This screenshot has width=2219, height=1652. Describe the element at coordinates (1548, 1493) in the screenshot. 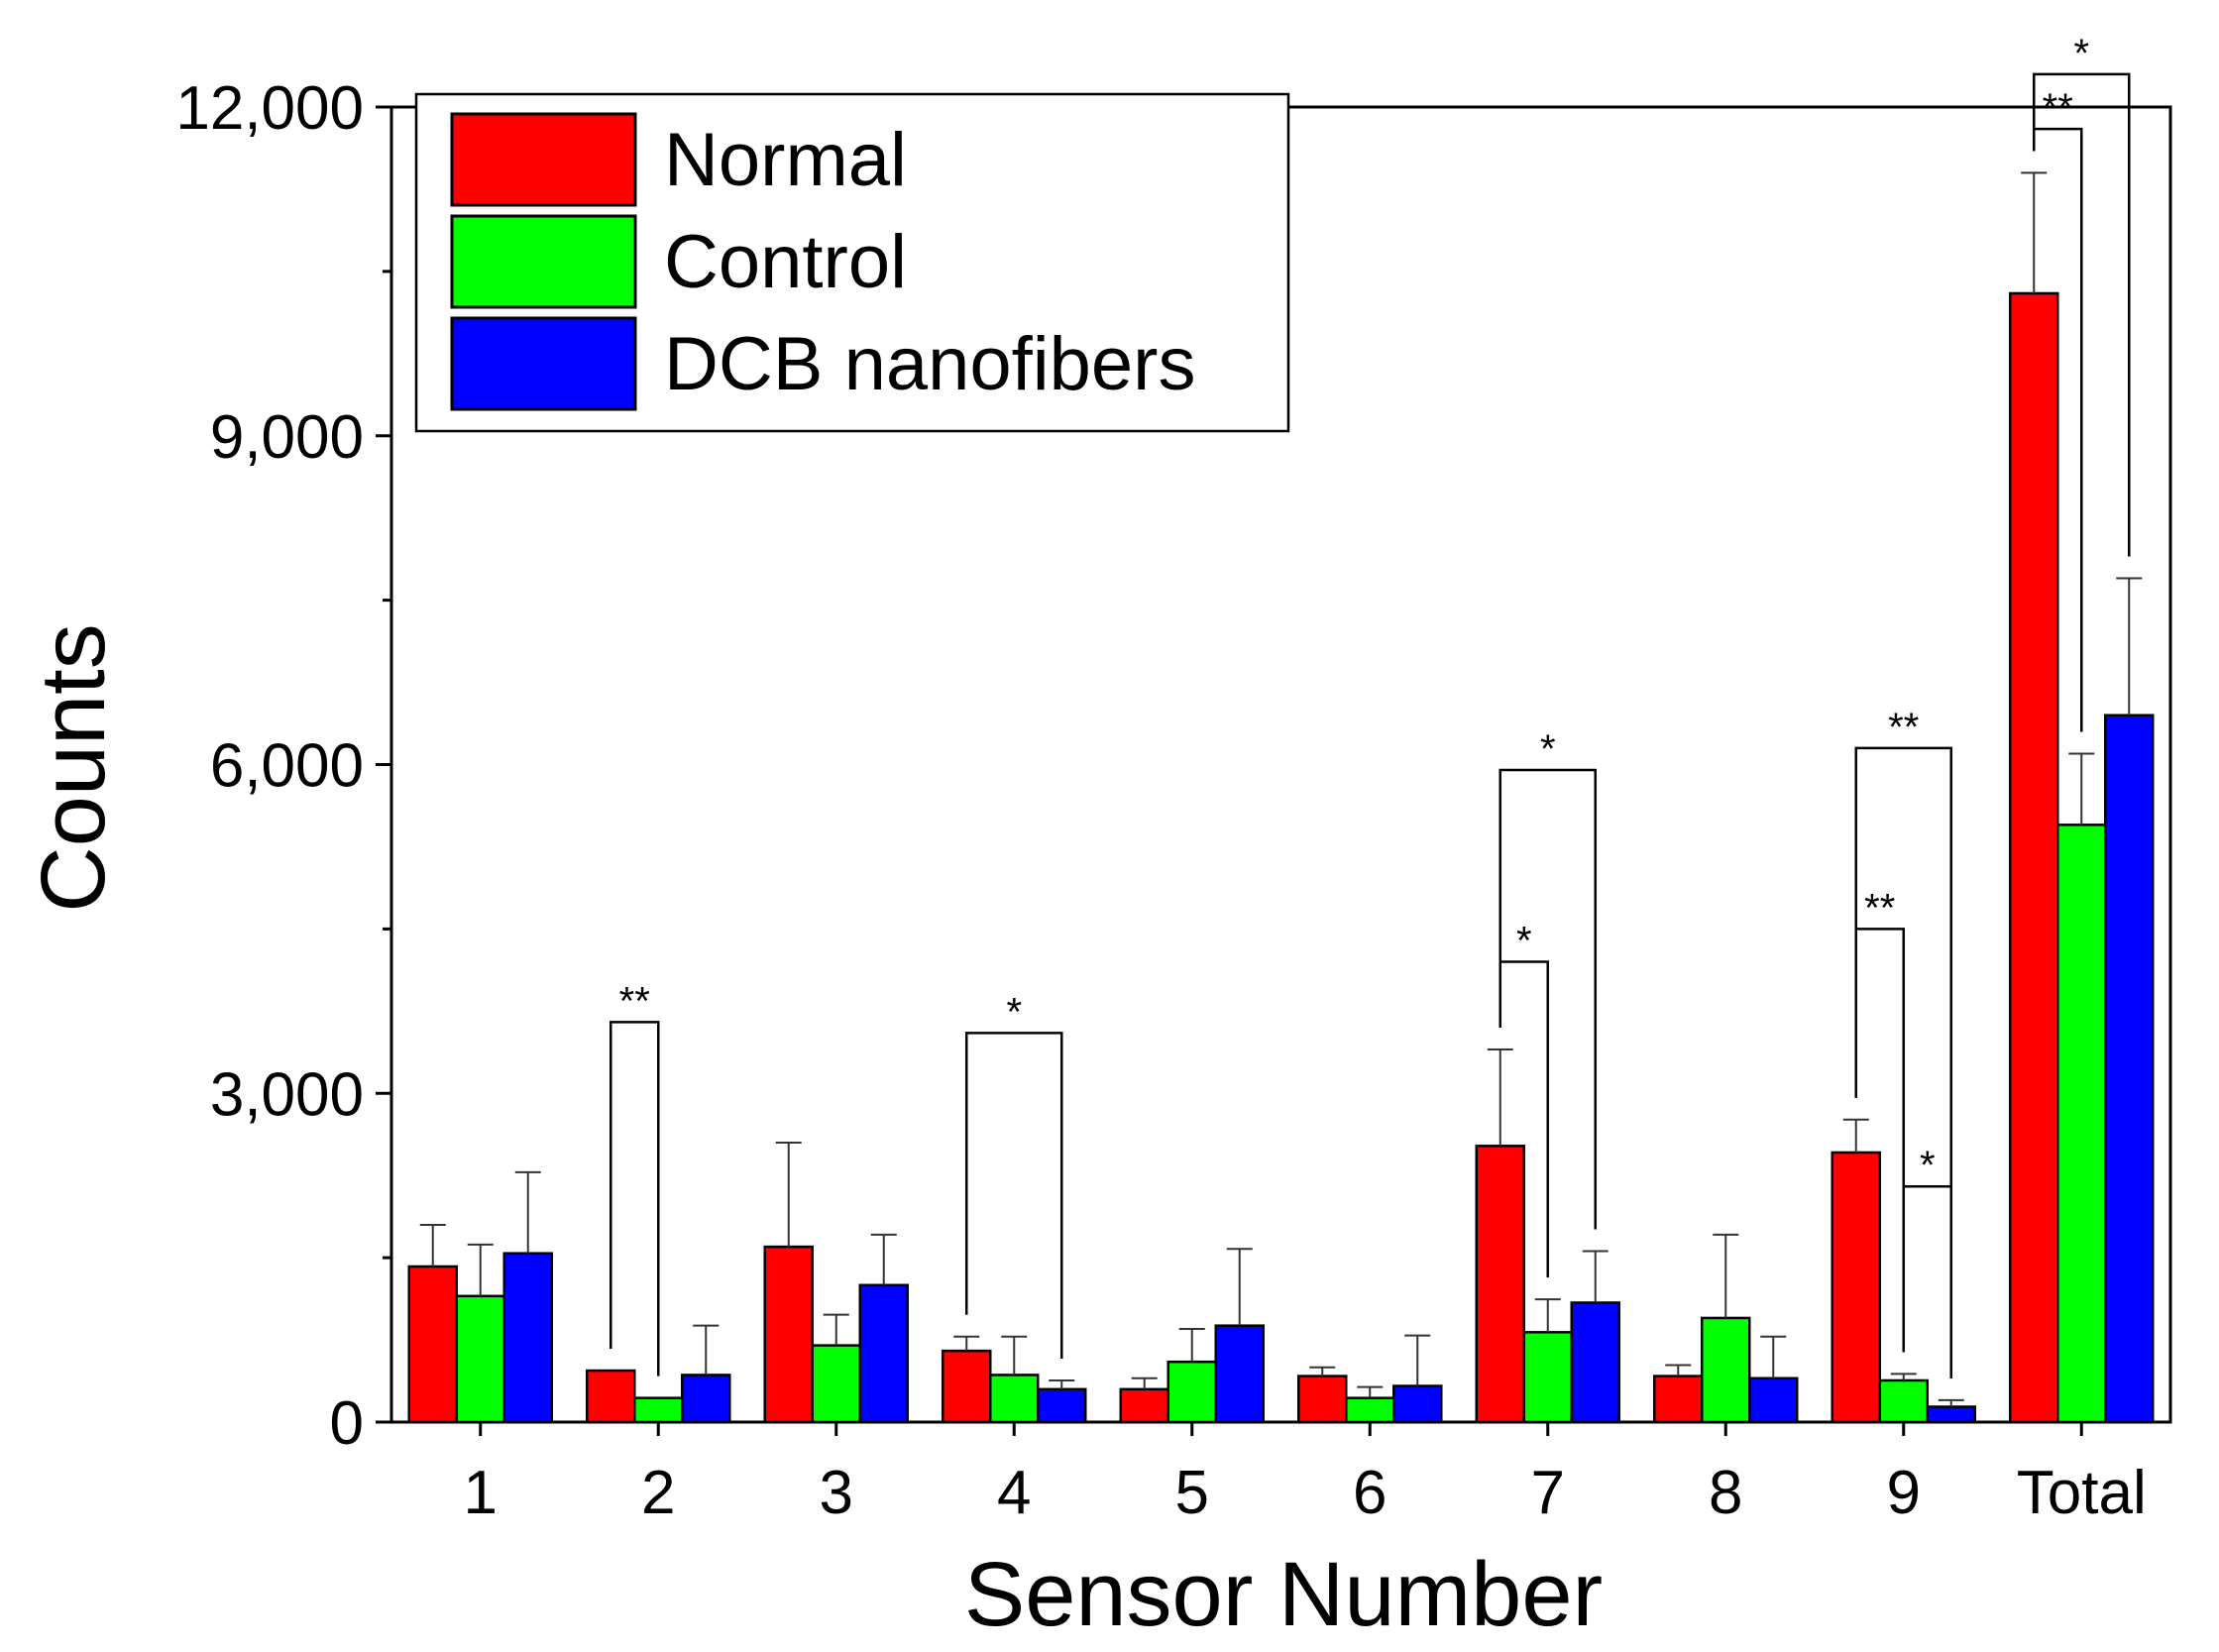

I see `x-tick-label: 7` at that location.